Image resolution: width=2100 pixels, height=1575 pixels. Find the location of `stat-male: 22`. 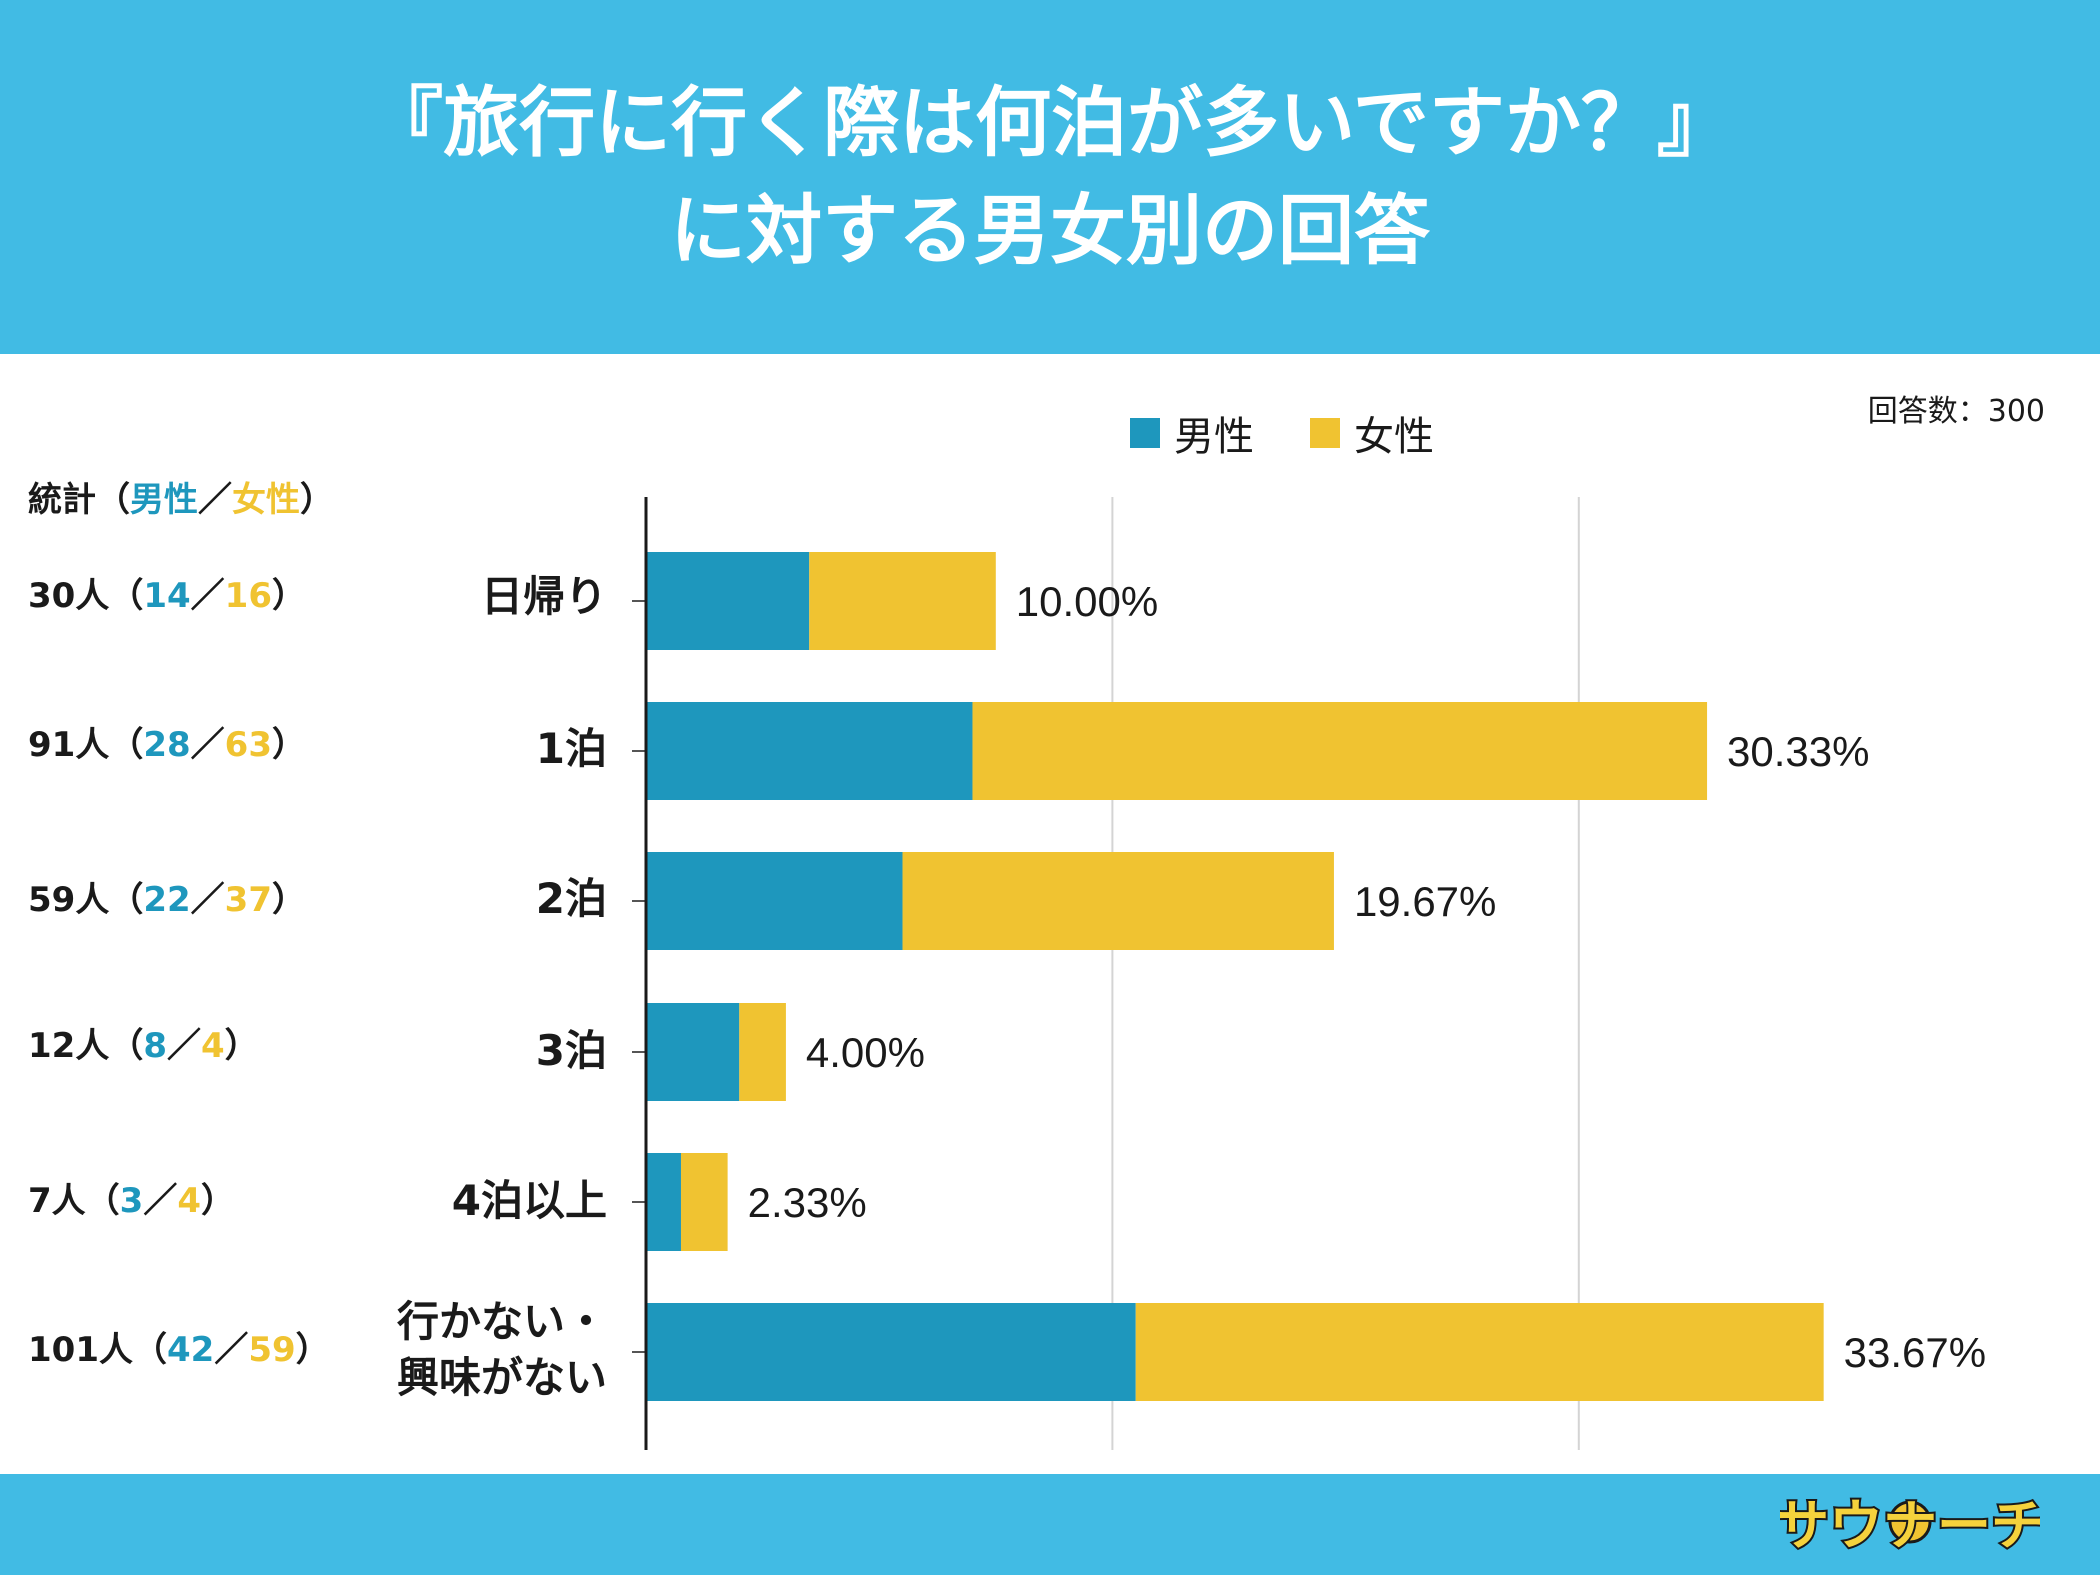

stat-male: 22 is located at coordinates (167, 900).